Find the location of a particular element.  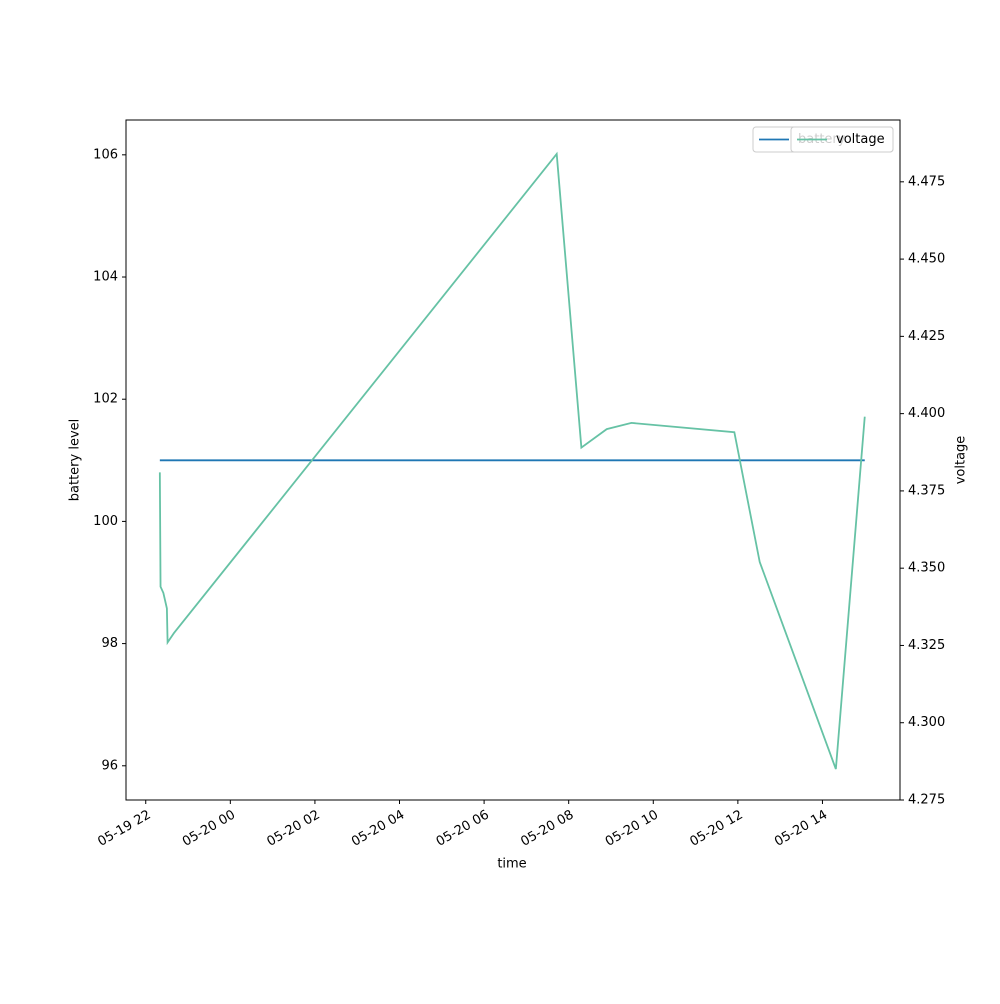

y-tick-label: 102 is located at coordinates (105, 399).